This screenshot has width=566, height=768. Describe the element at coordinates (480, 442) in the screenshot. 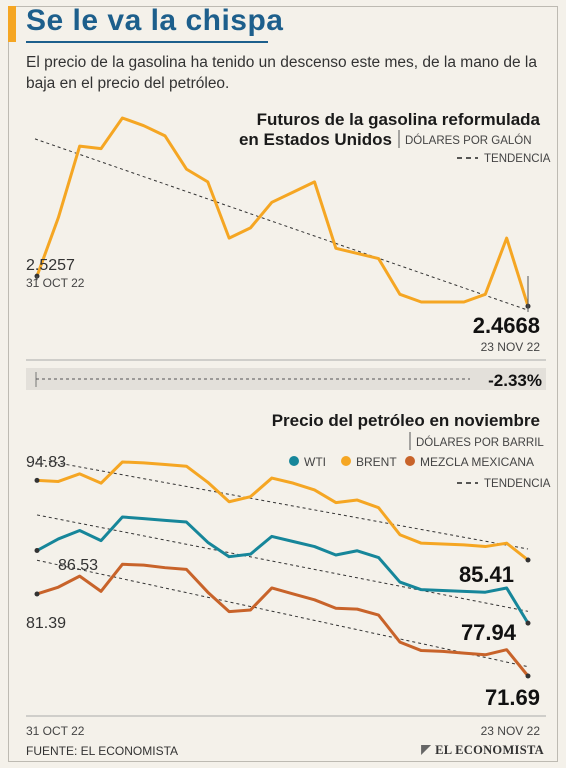

I see `chart2-unit: DÓLARES POR BARRIL` at that location.